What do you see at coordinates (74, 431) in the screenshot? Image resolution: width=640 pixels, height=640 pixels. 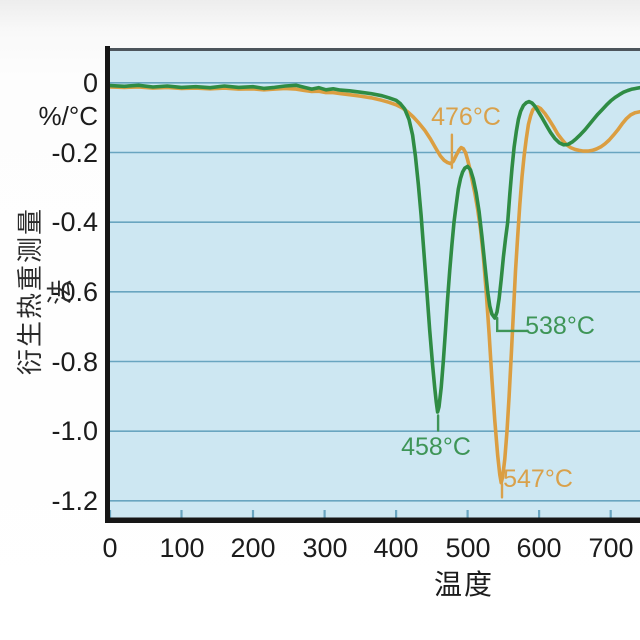 I see `y-tick-label: -1.0` at bounding box center [74, 431].